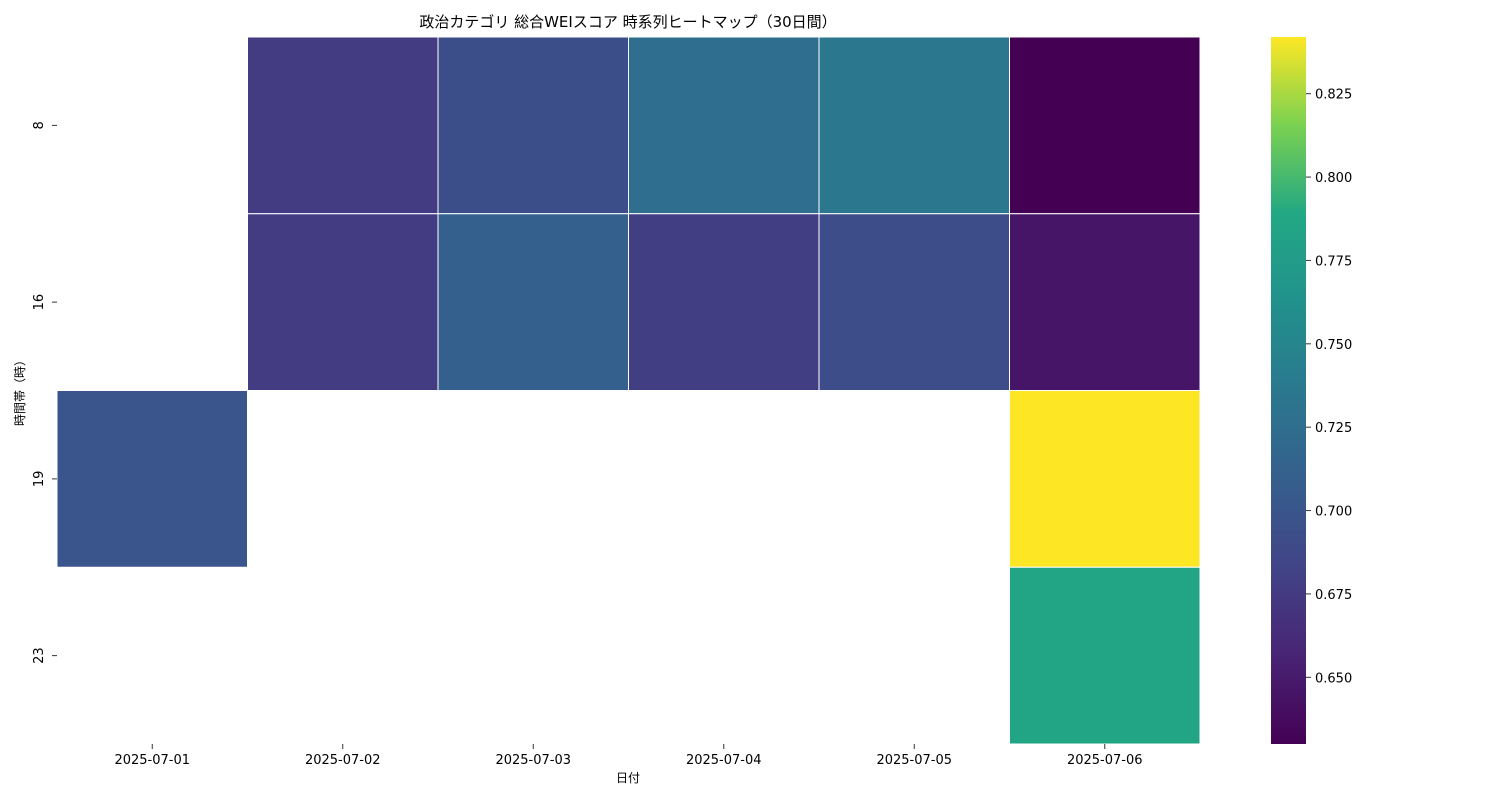 The width and height of the screenshot is (1500, 800). What do you see at coordinates (1329, 387) in the screenshot?
I see `colorbar-ticks: 0.650 0.675 0.700 0.725 0.750 0.775 0.800 0.825` at bounding box center [1329, 387].